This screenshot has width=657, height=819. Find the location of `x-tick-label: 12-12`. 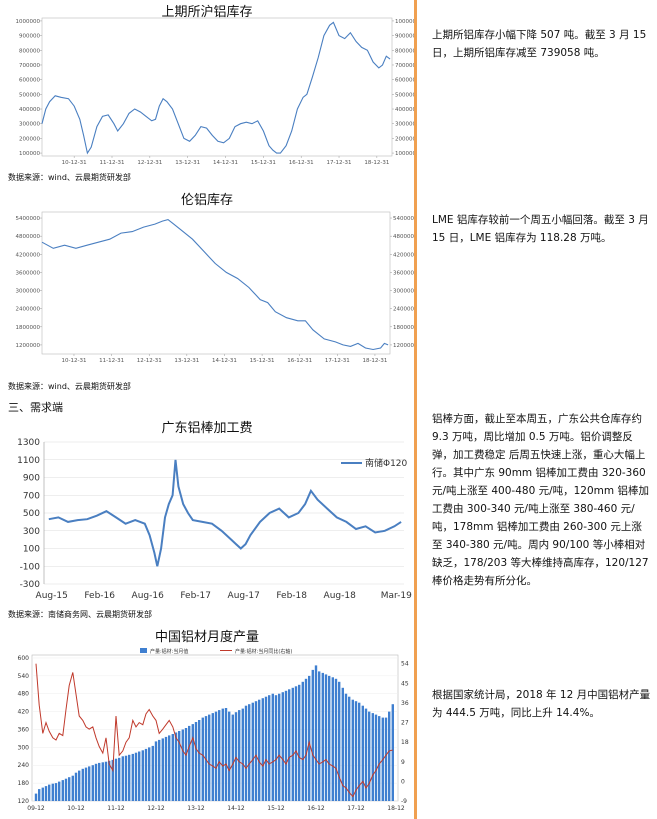

x-tick-label: 12-12 is located at coordinates (156, 808).